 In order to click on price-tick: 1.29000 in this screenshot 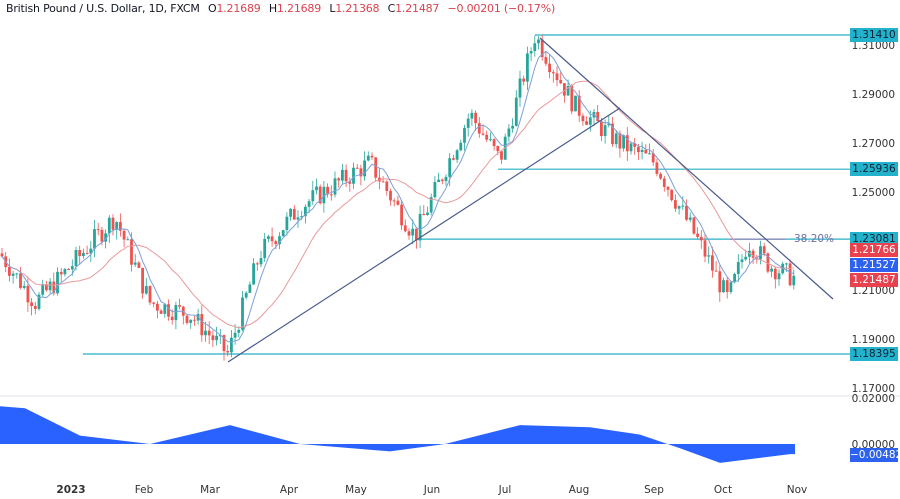, I will do `click(873, 95)`.